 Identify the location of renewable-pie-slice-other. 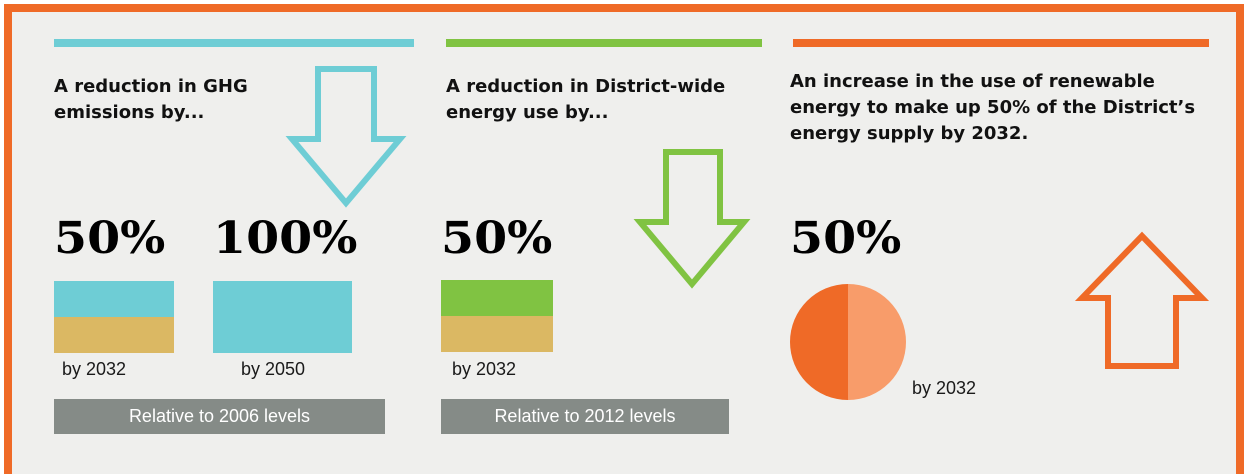
(819, 342).